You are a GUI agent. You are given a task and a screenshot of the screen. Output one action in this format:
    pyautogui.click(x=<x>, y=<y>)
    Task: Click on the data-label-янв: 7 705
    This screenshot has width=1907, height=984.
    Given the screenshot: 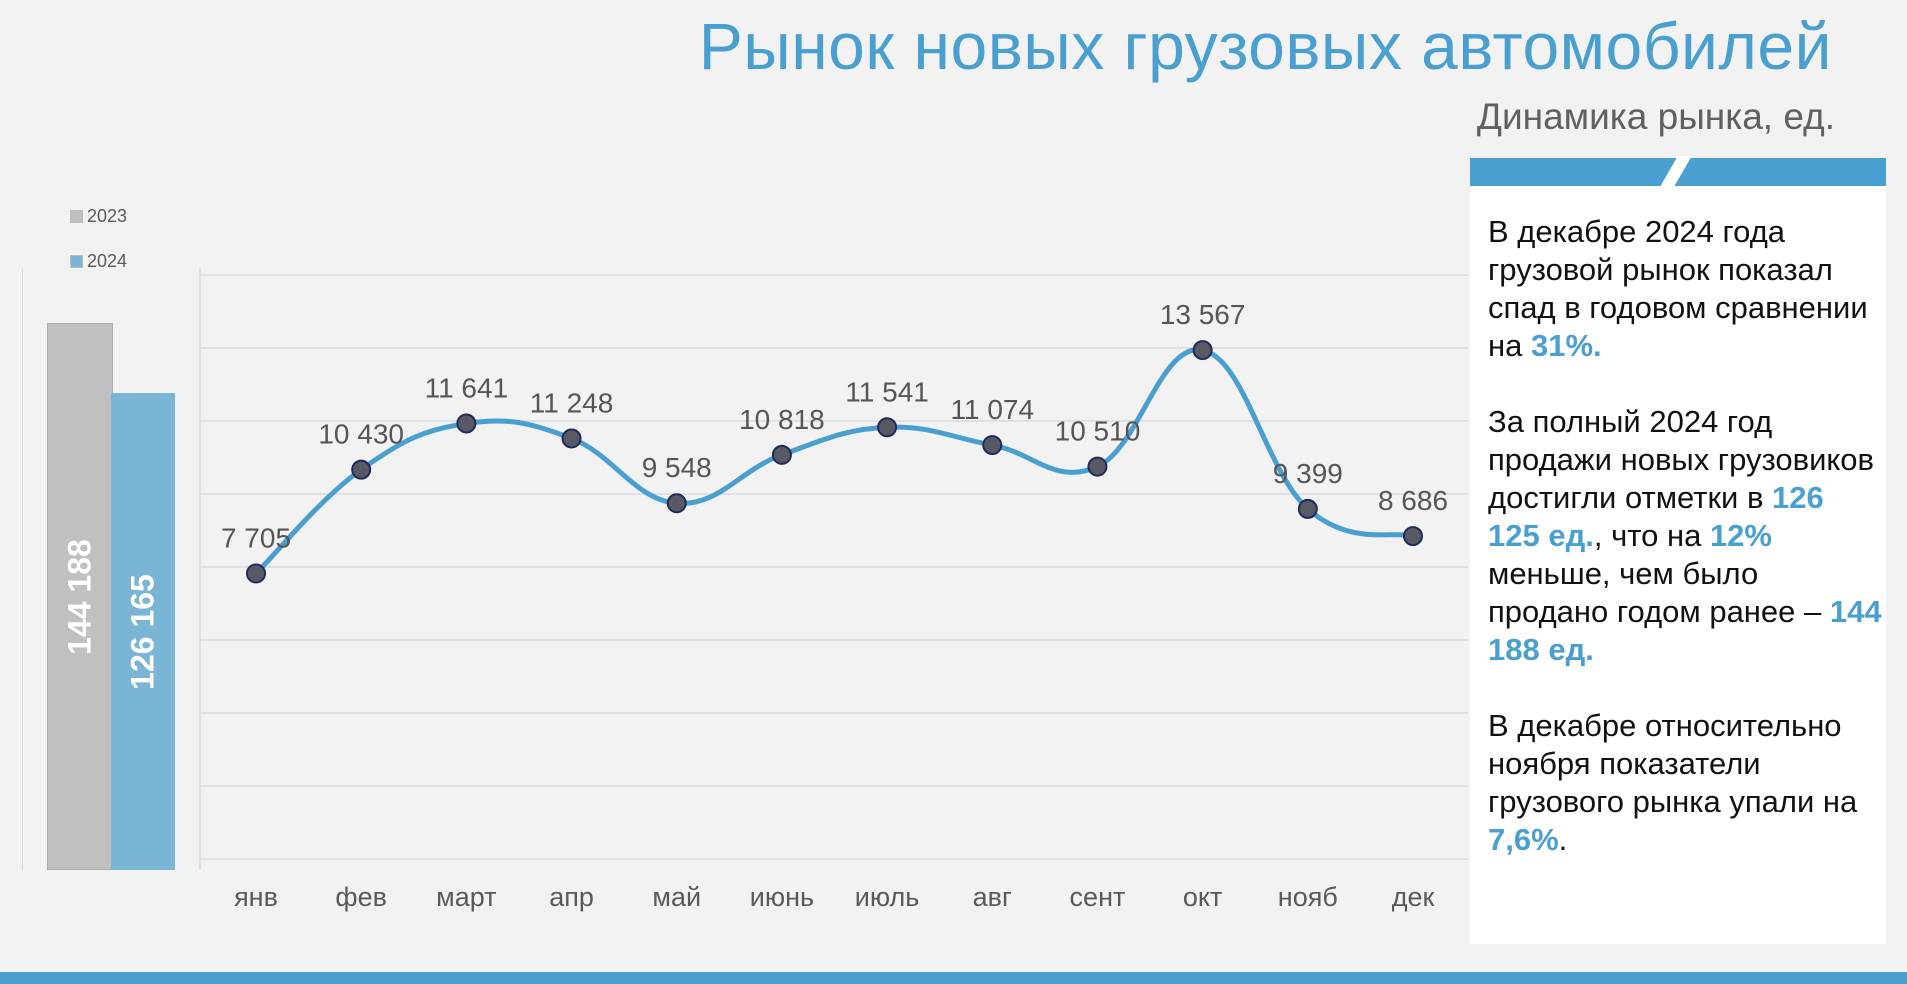 What is the action you would take?
    pyautogui.click(x=256, y=537)
    